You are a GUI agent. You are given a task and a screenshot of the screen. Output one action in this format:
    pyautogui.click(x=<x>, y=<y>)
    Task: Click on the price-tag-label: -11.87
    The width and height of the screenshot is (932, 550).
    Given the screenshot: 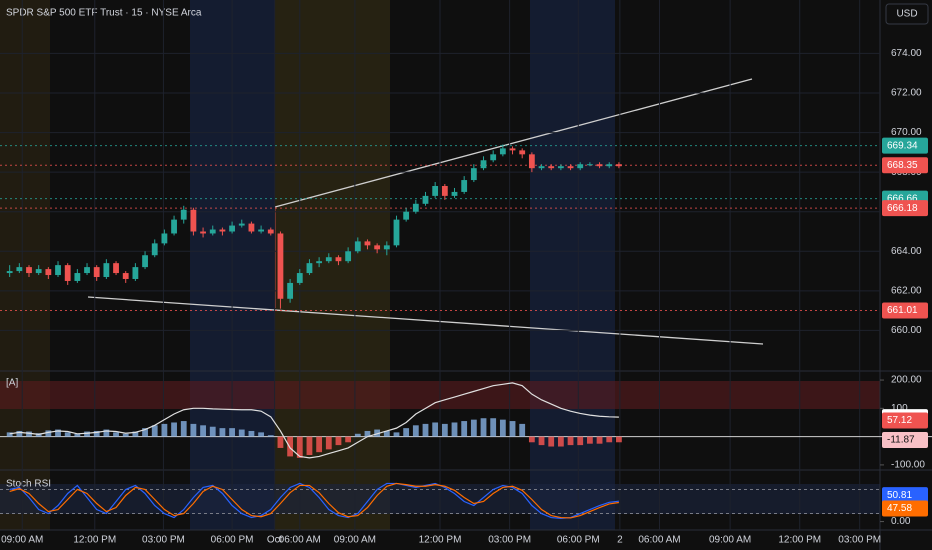 What is the action you would take?
    pyautogui.click(x=901, y=440)
    